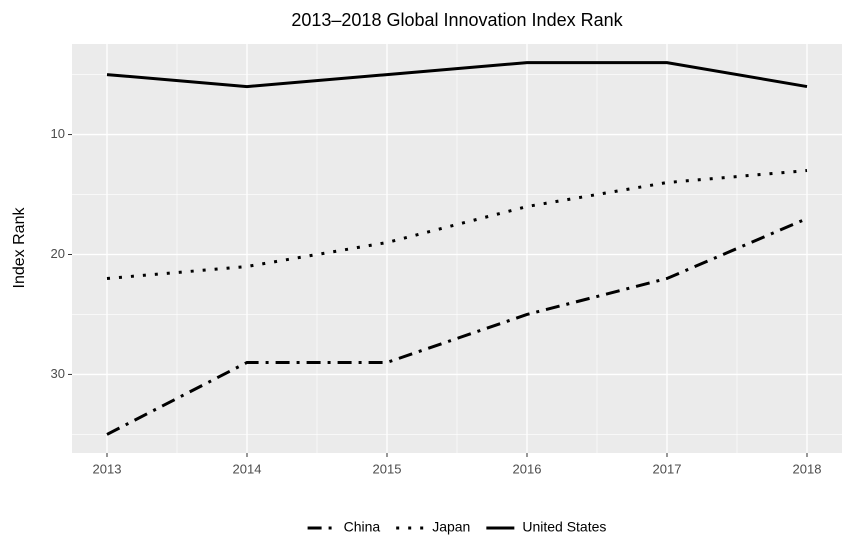  What do you see at coordinates (387, 468) in the screenshot?
I see `x-tick-label: 2015` at bounding box center [387, 468].